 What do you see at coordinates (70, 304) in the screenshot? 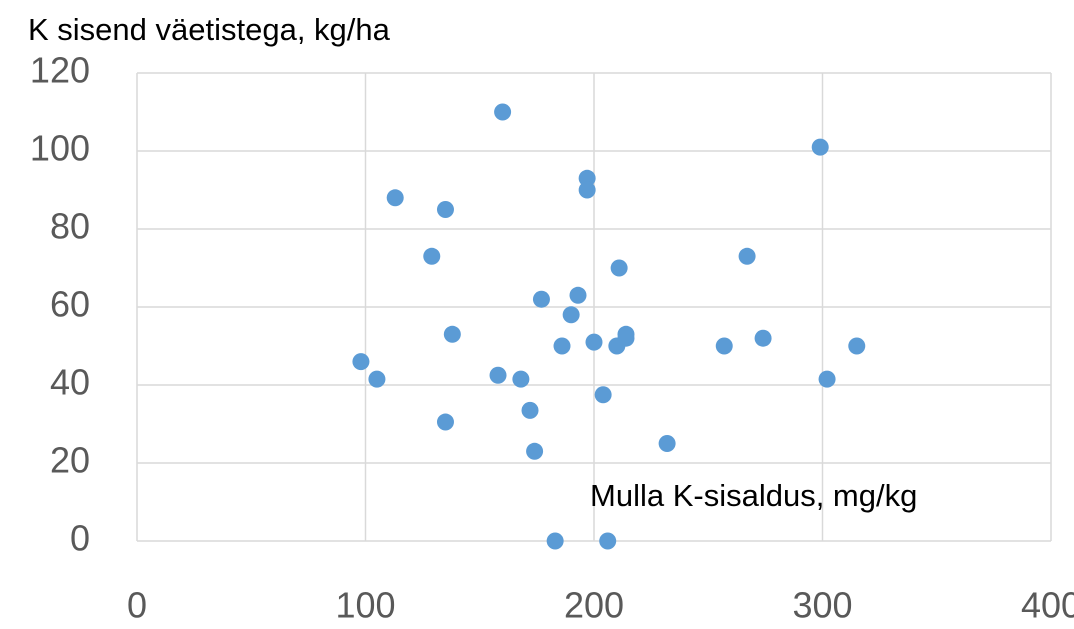
I see `y-tick-label: 60` at bounding box center [70, 304].